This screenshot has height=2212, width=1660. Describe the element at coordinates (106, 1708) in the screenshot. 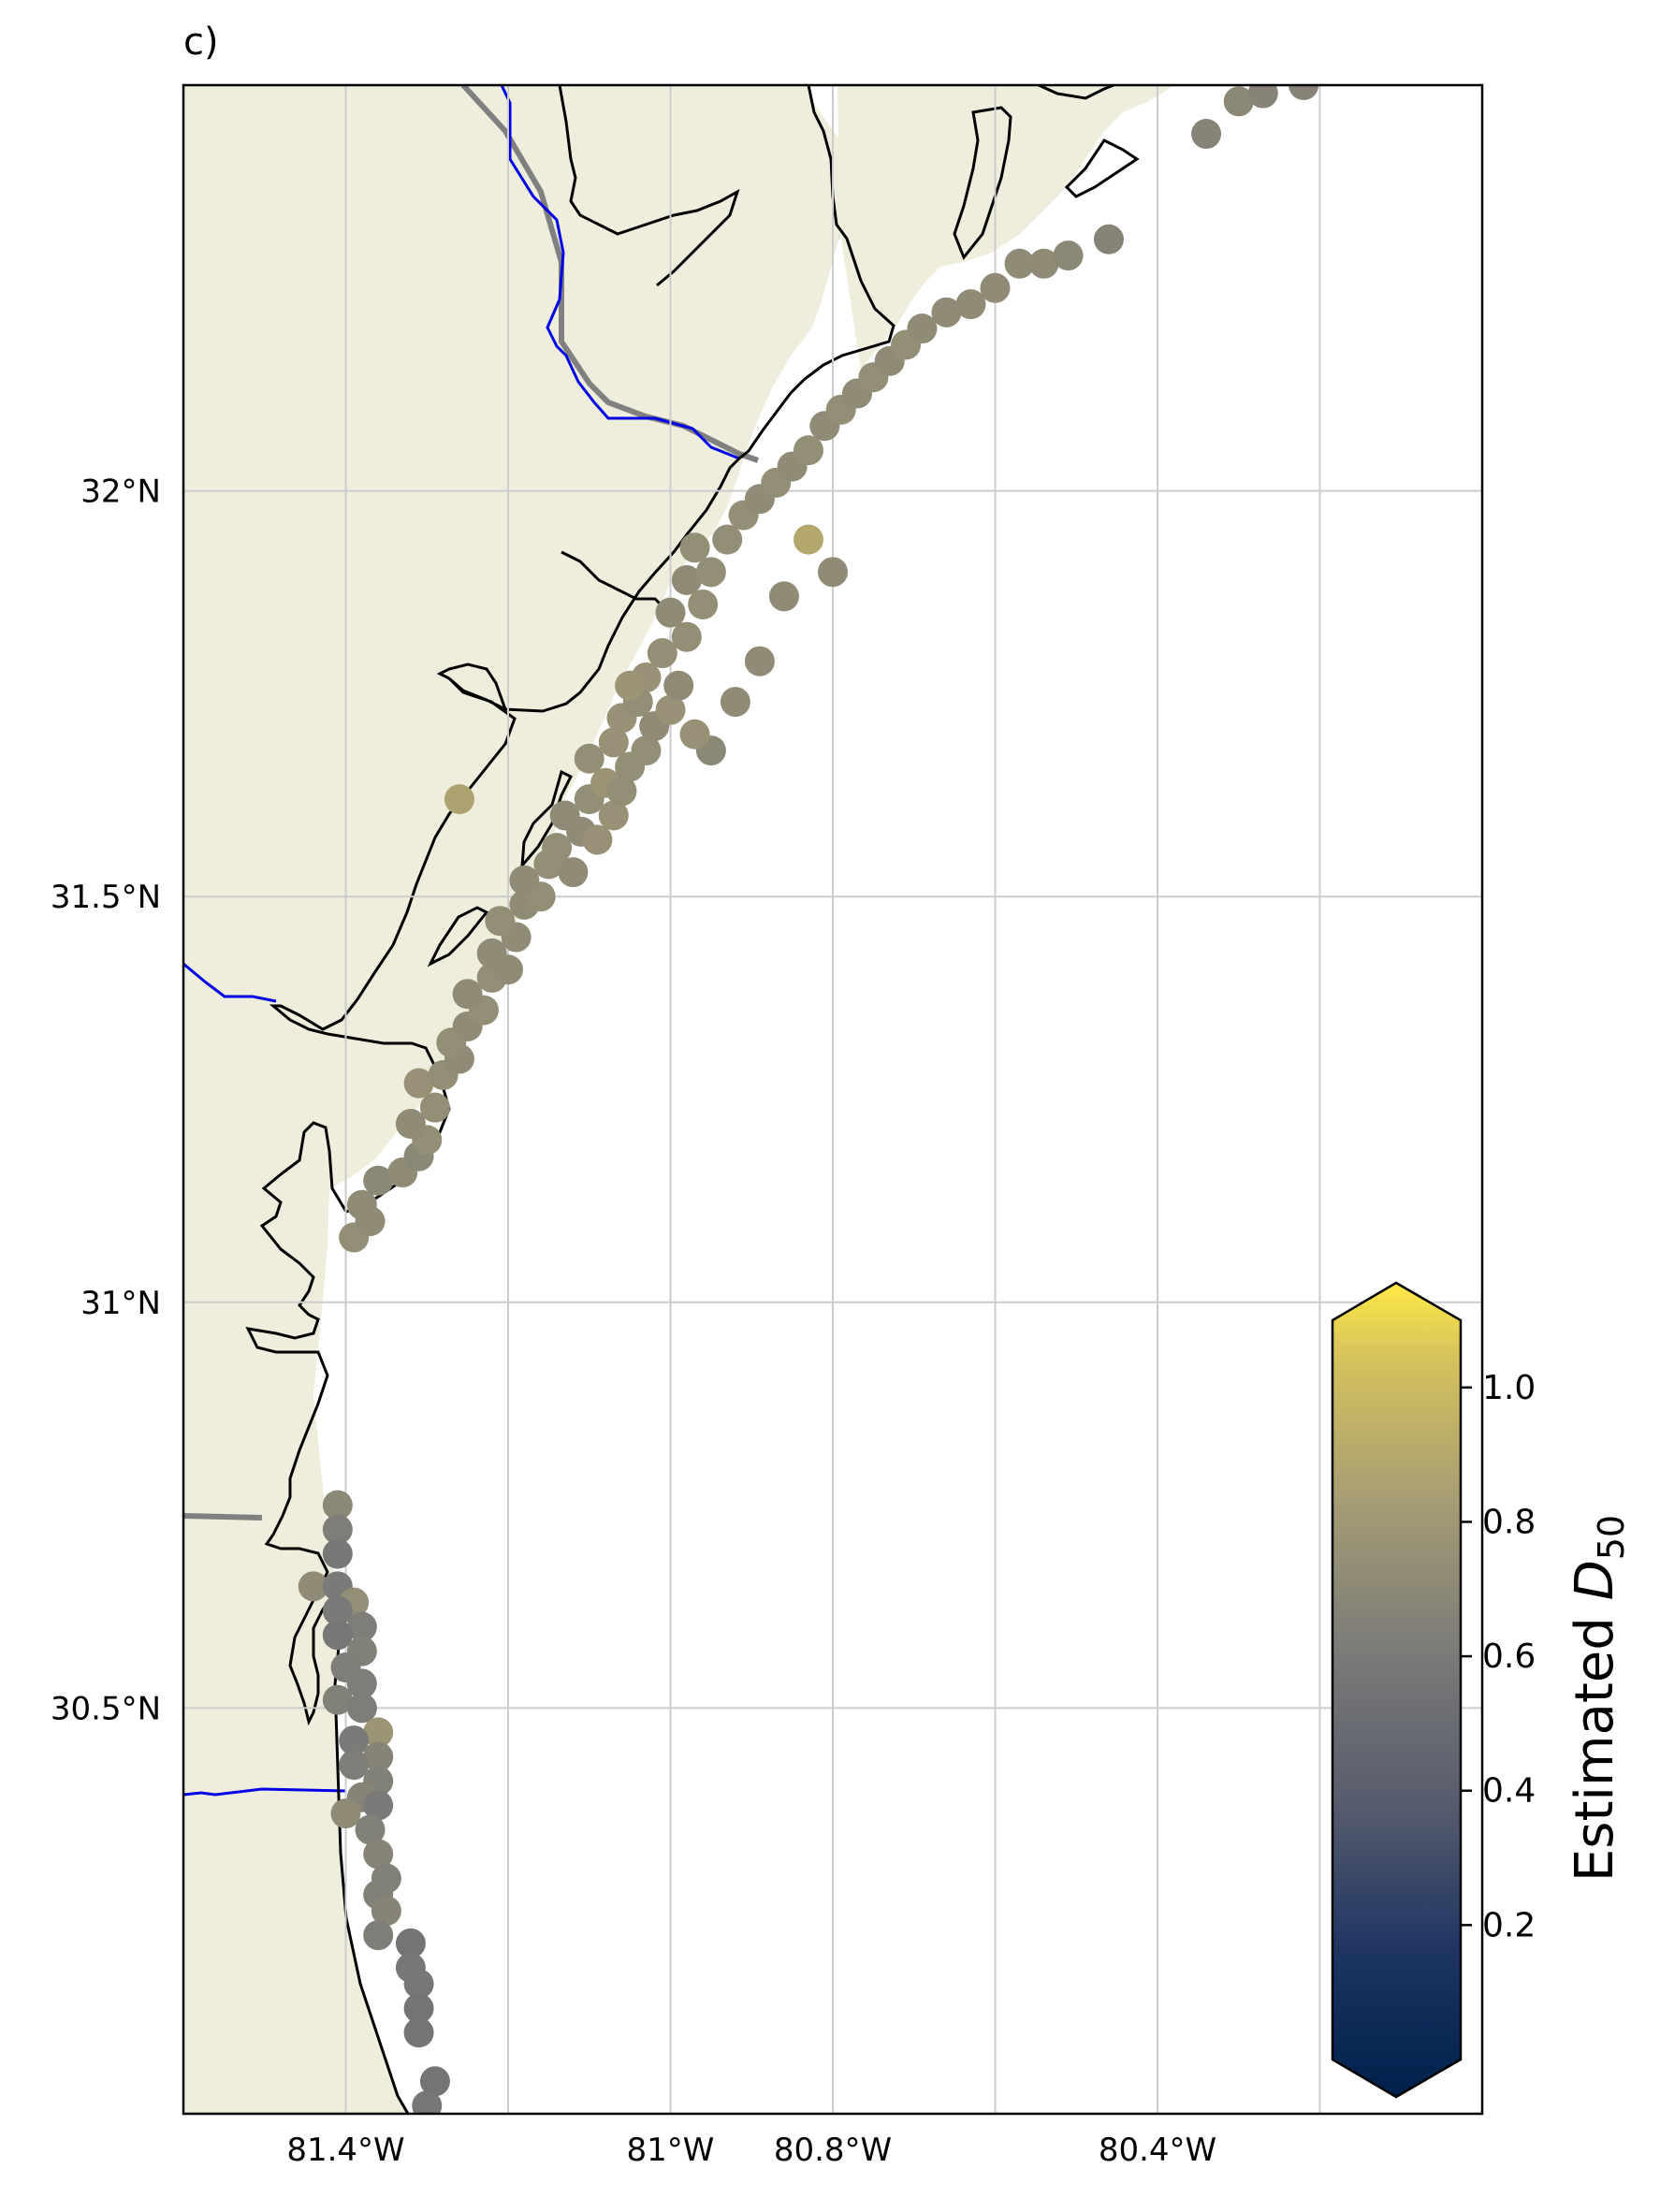

I see `y-tick-label: 30.5°N` at that location.